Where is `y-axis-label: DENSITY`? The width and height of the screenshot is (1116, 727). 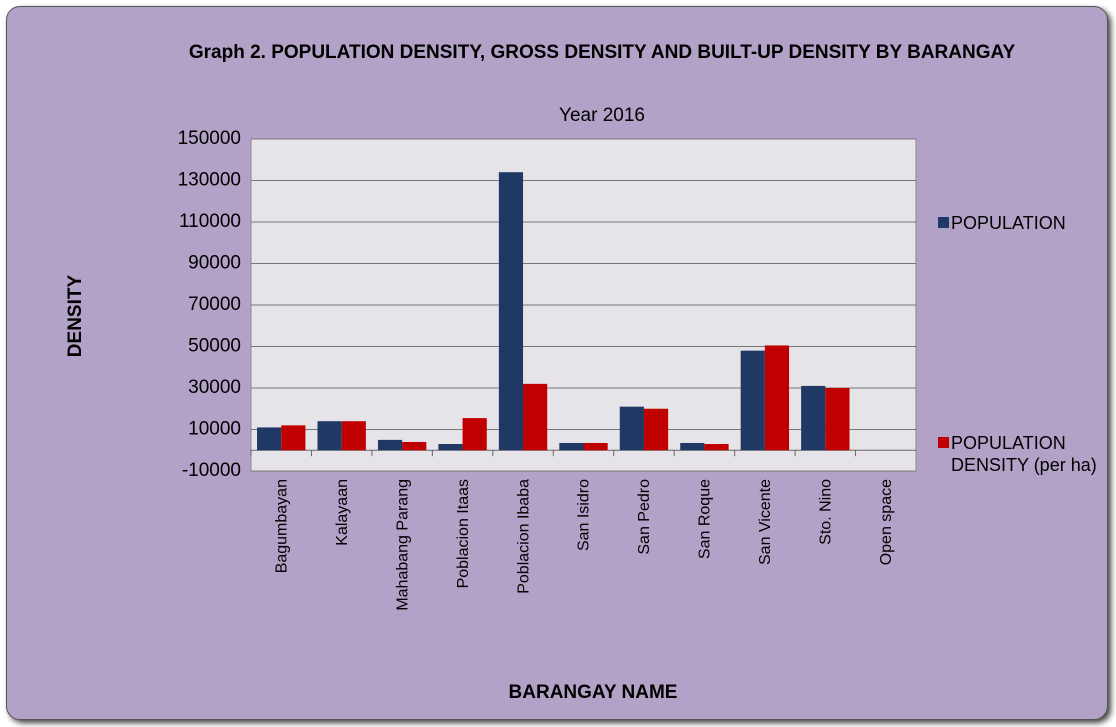
y-axis-label: DENSITY is located at coordinates (75, 316).